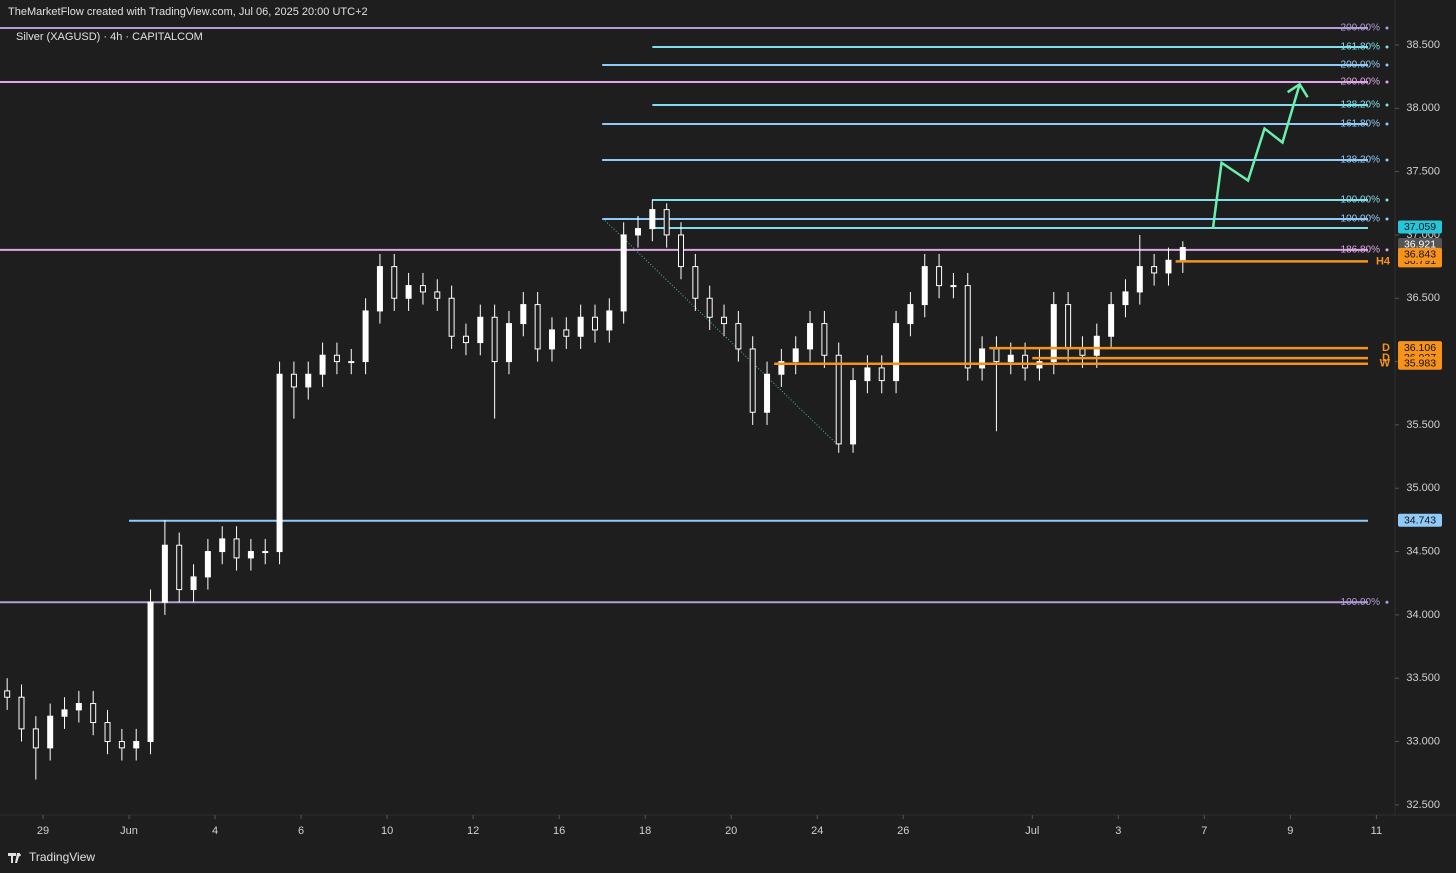 Image resolution: width=1456 pixels, height=873 pixels. Describe the element at coordinates (720, 332) in the screenshot. I see `trendline` at that location.